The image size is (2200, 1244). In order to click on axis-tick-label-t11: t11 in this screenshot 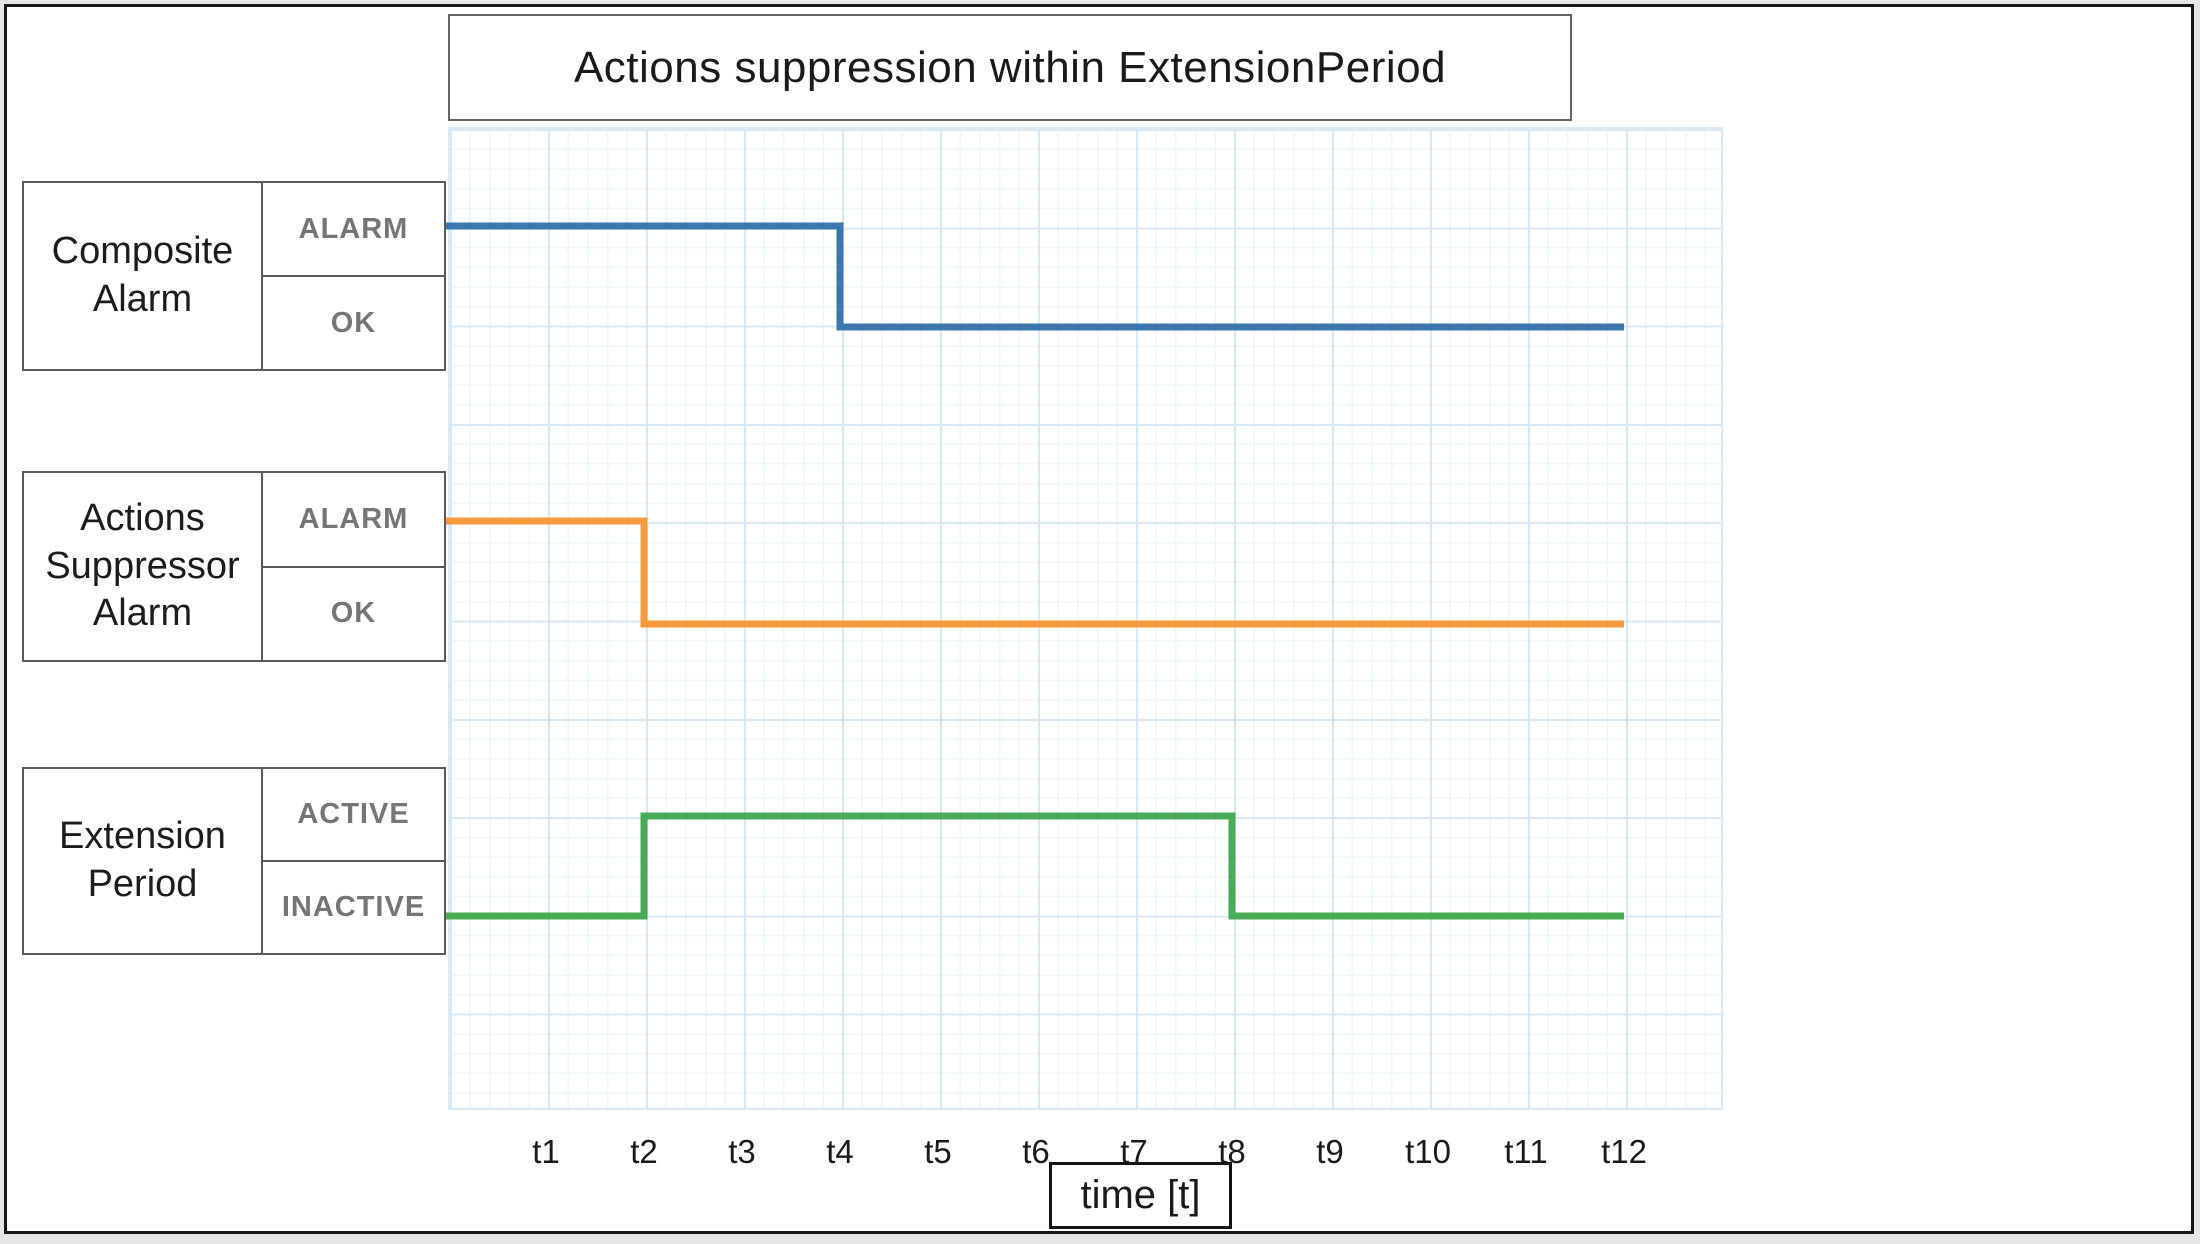, I will do `click(1526, 1151)`.